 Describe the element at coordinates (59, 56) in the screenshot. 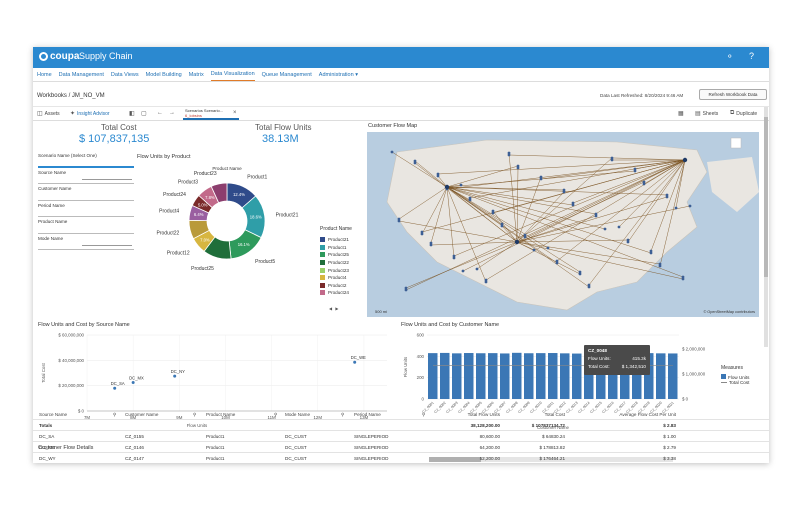

I see `coupa-logo: coupa` at that location.